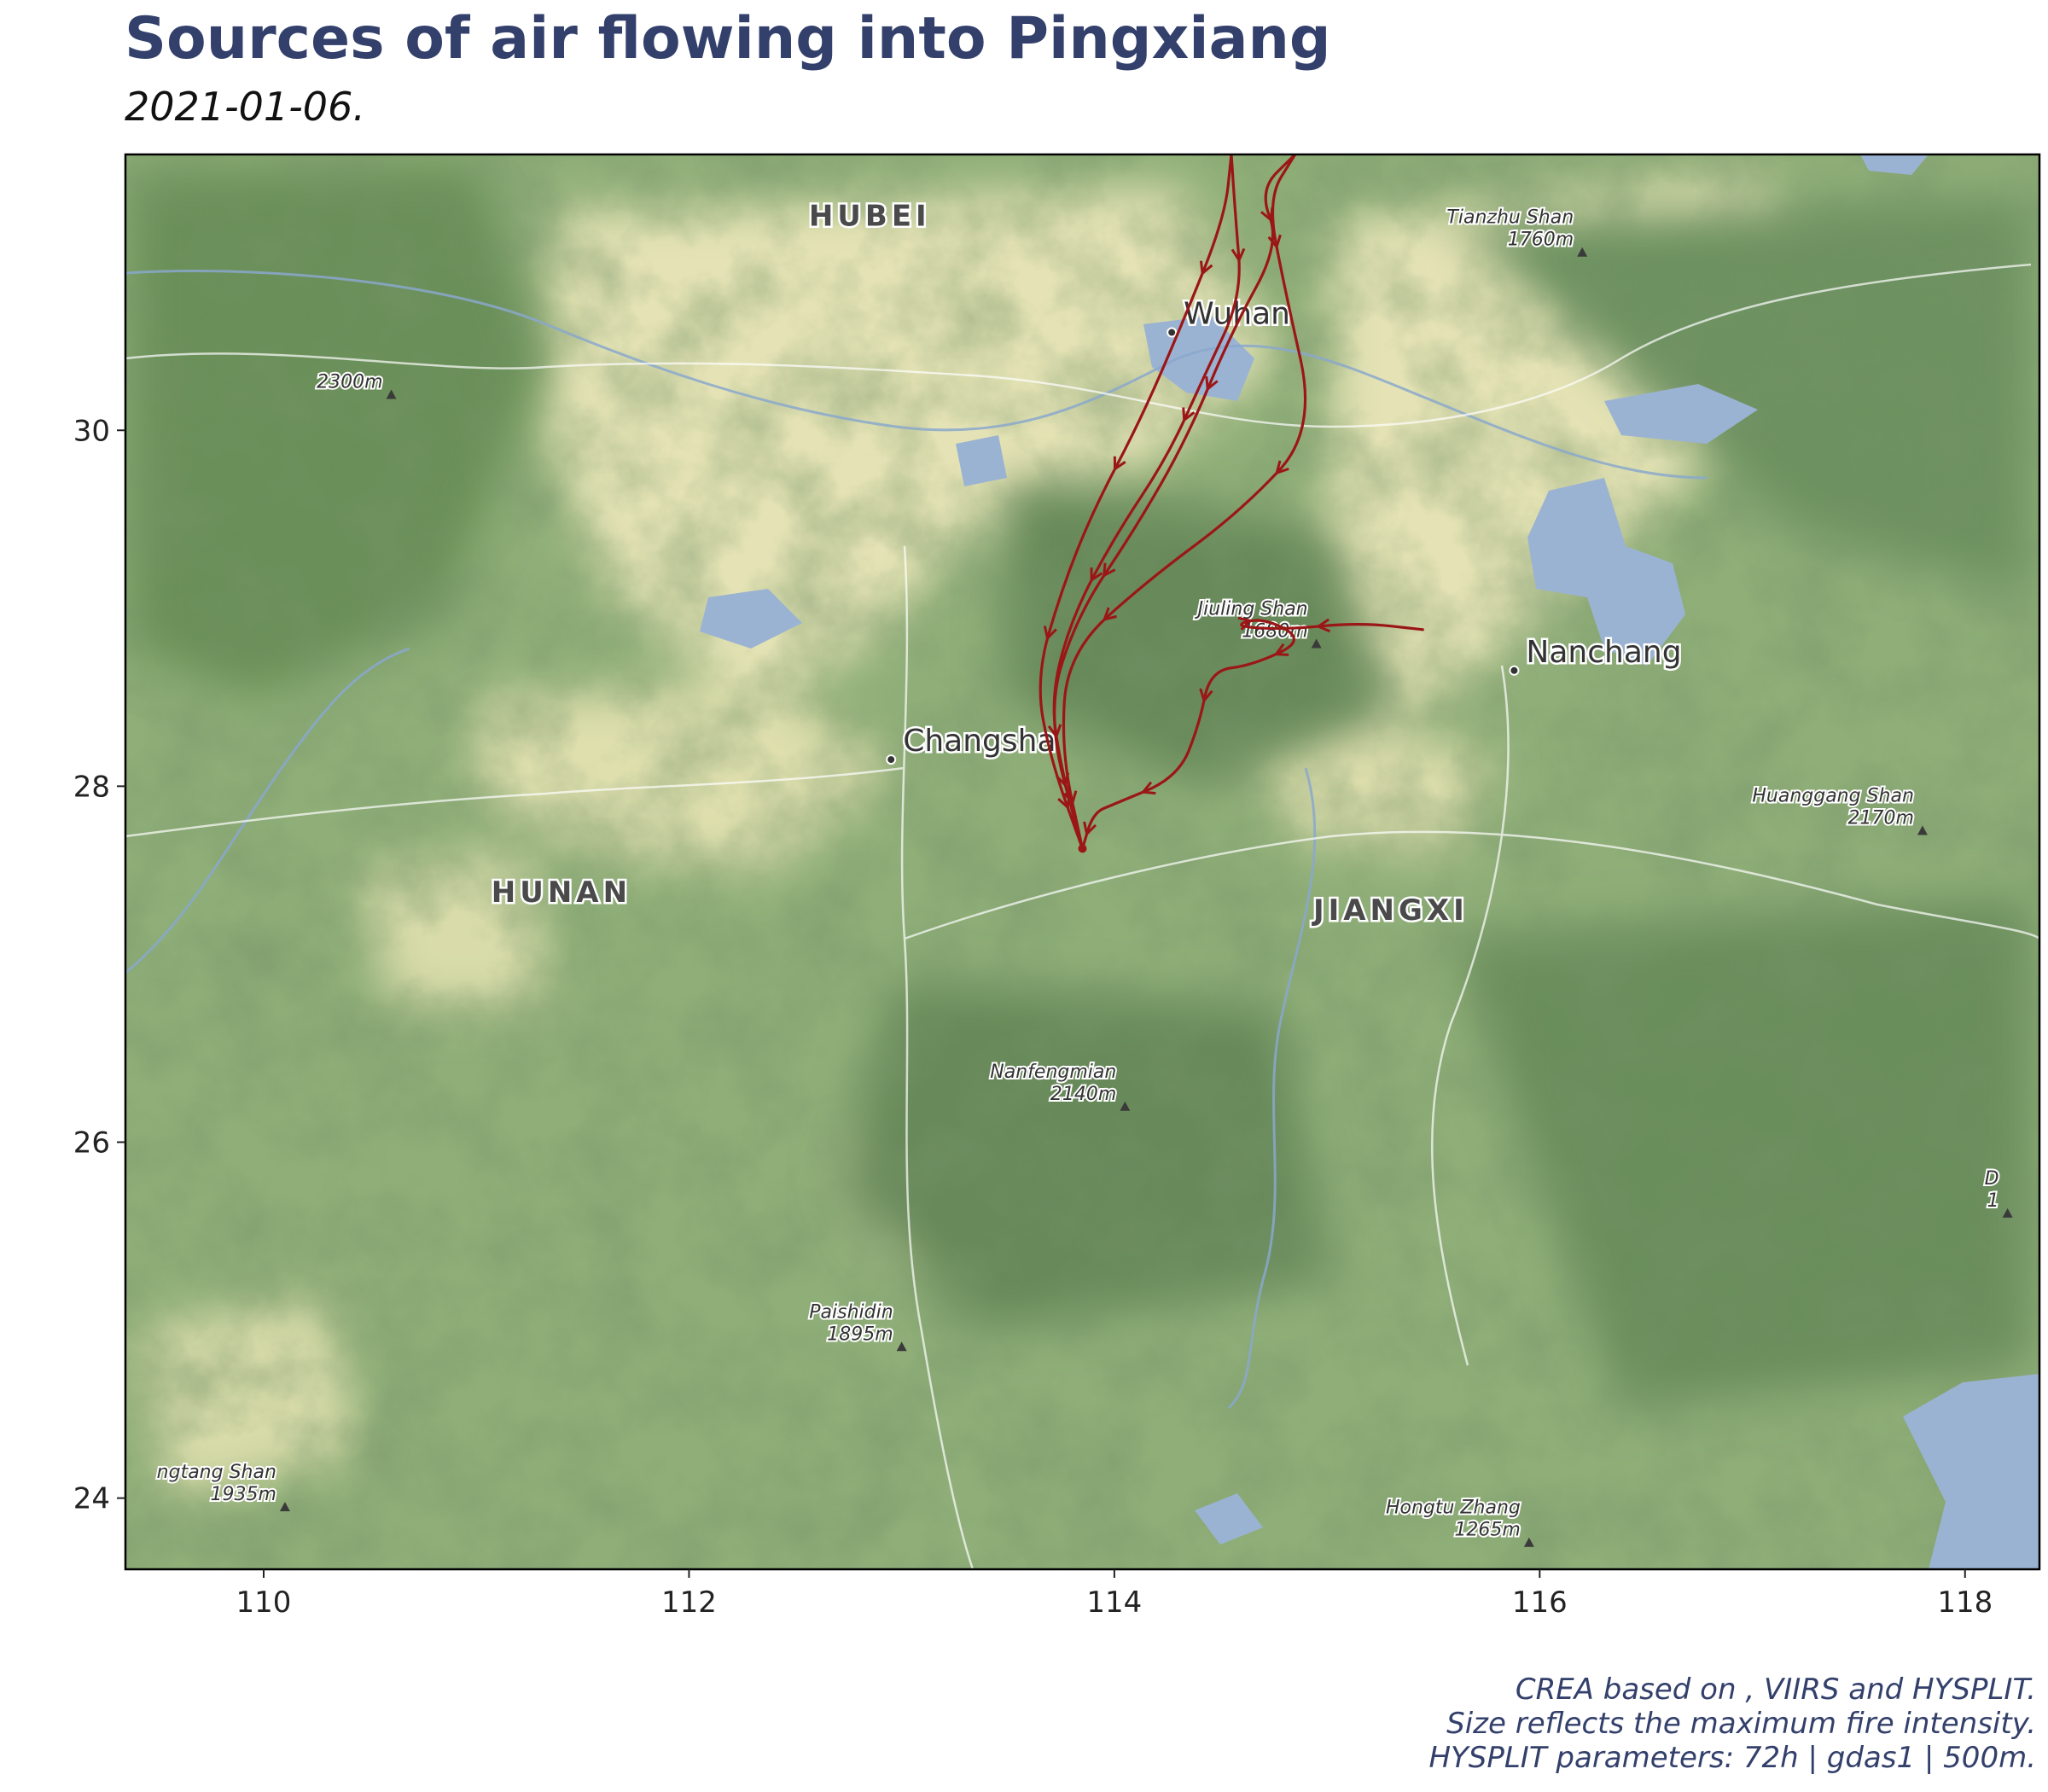 The height and width of the screenshot is (1792, 2048). I want to click on peak-name-label: Tianzhu Shan, so click(1510, 218).